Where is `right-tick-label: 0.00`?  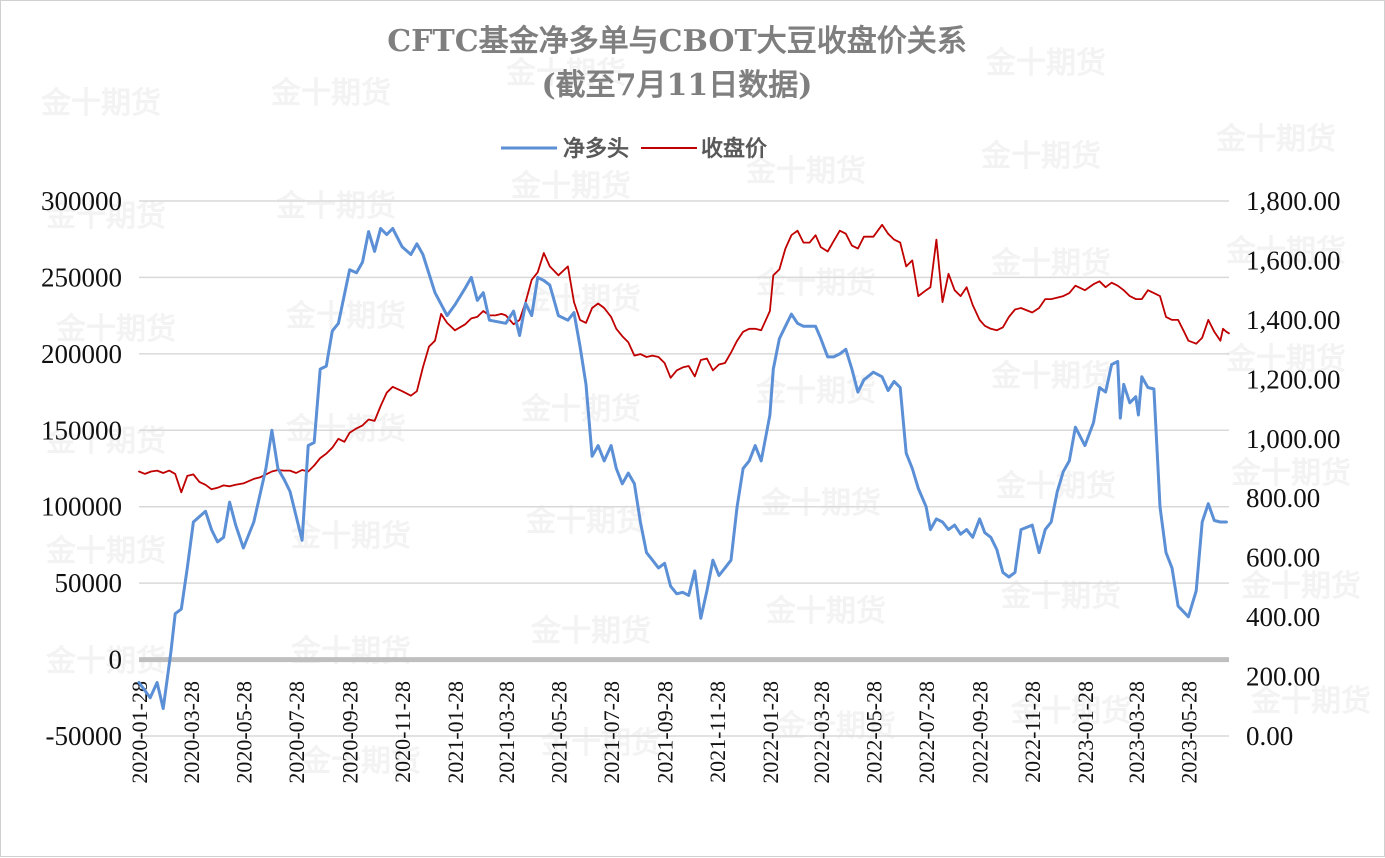
right-tick-label: 0.00 is located at coordinates (1269, 736).